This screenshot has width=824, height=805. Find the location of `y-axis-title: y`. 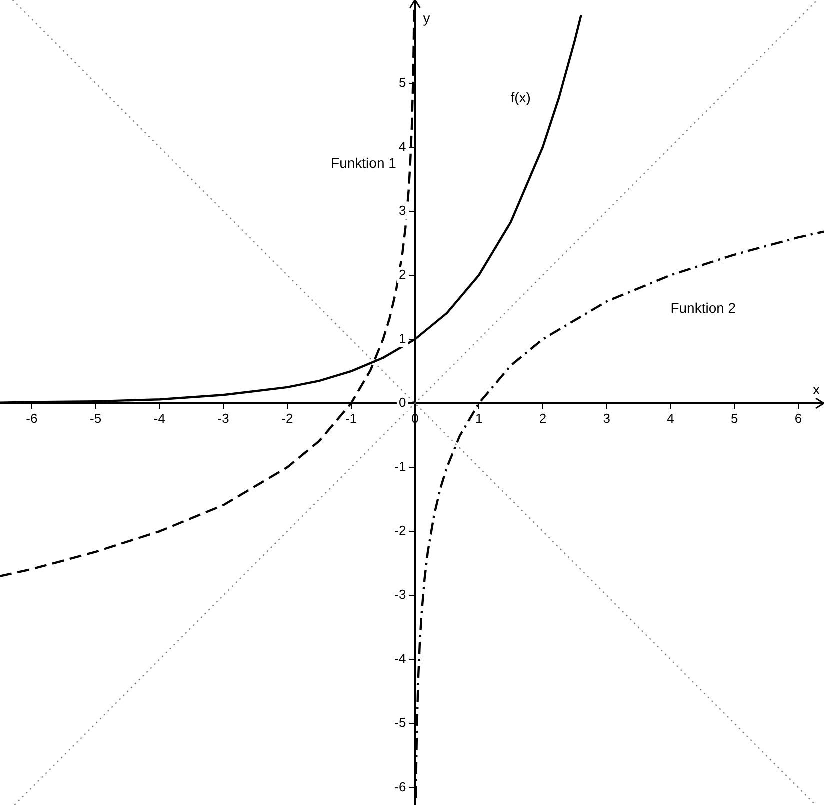

y-axis-title: y is located at coordinates (426, 18).